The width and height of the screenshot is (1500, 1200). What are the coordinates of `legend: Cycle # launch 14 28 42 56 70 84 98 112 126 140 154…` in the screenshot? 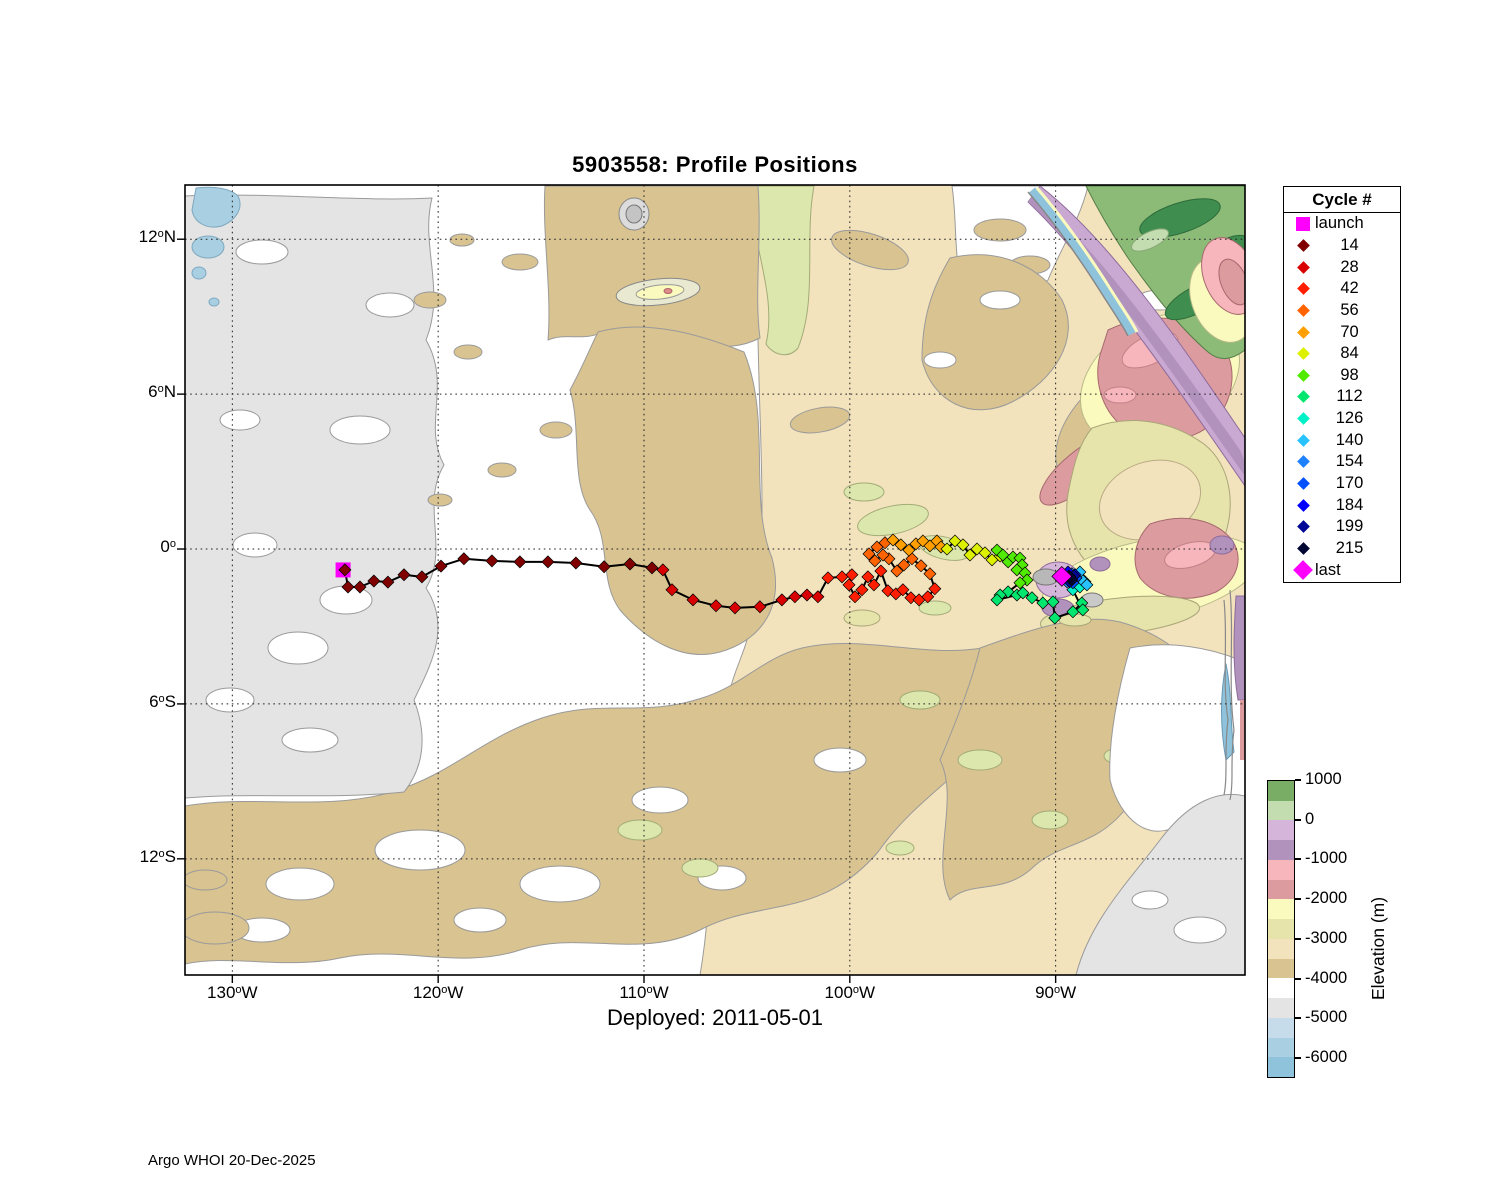 It's located at (1342, 384).